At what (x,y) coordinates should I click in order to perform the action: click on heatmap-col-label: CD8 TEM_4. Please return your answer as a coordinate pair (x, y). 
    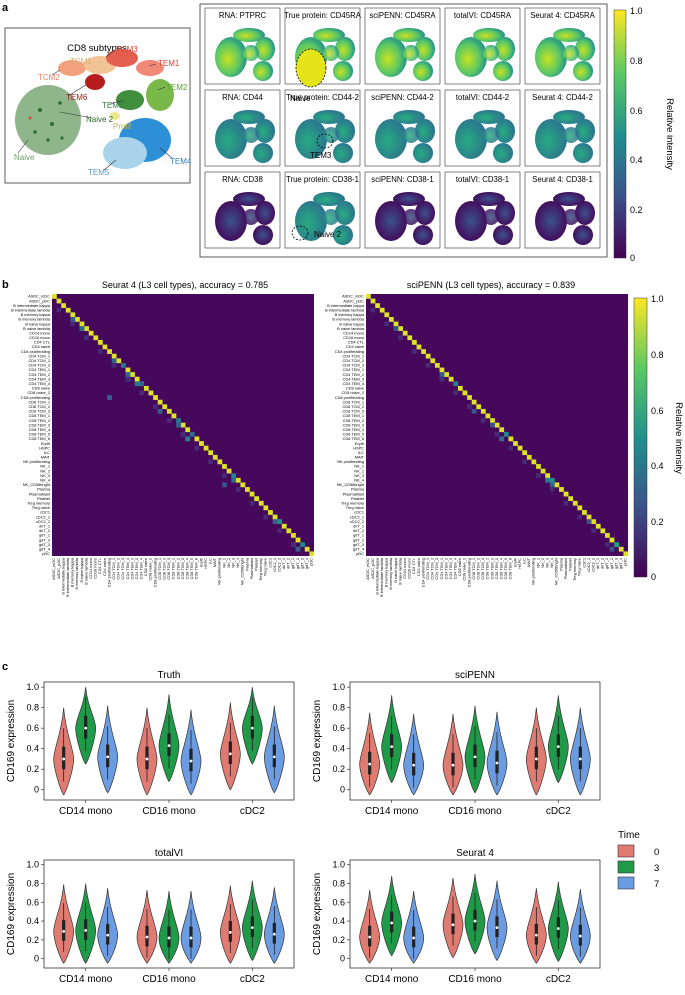
    Looking at the image, I should click on (187, 568).